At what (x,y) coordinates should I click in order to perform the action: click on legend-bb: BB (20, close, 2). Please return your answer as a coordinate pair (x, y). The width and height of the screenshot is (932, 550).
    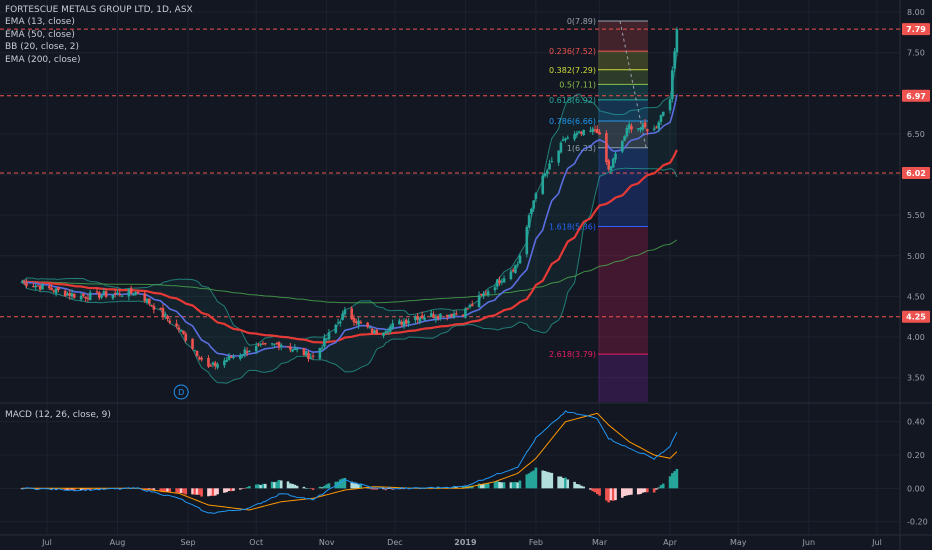
    Looking at the image, I should click on (42, 47).